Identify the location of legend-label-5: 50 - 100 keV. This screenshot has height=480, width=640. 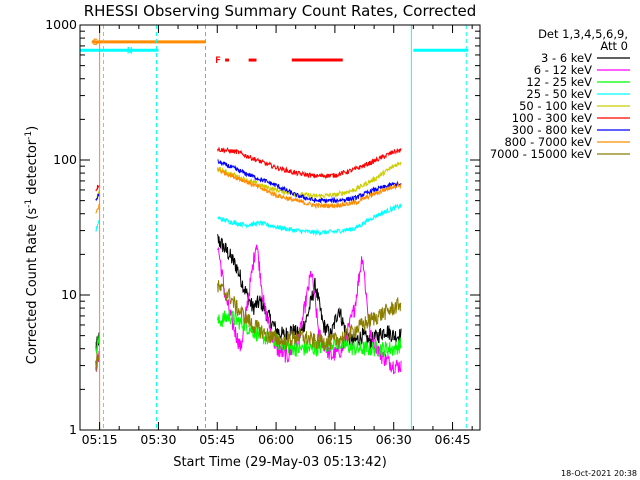
(555, 106).